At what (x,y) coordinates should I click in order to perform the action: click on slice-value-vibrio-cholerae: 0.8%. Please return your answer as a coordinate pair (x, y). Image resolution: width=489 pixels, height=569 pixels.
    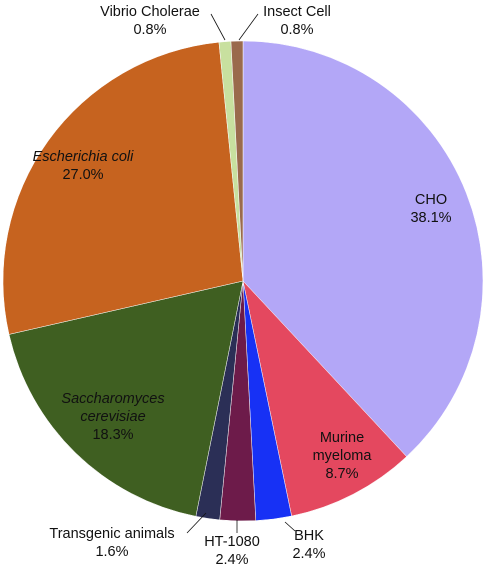
    Looking at the image, I should click on (149, 30).